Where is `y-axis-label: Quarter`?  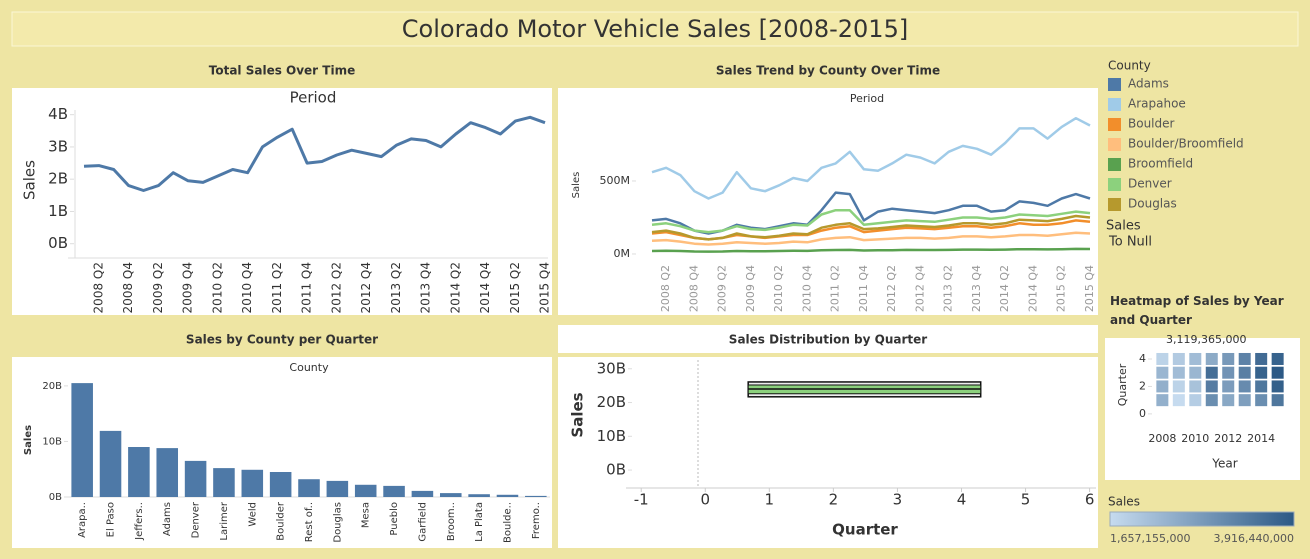
y-axis-label: Quarter is located at coordinates (1122, 384).